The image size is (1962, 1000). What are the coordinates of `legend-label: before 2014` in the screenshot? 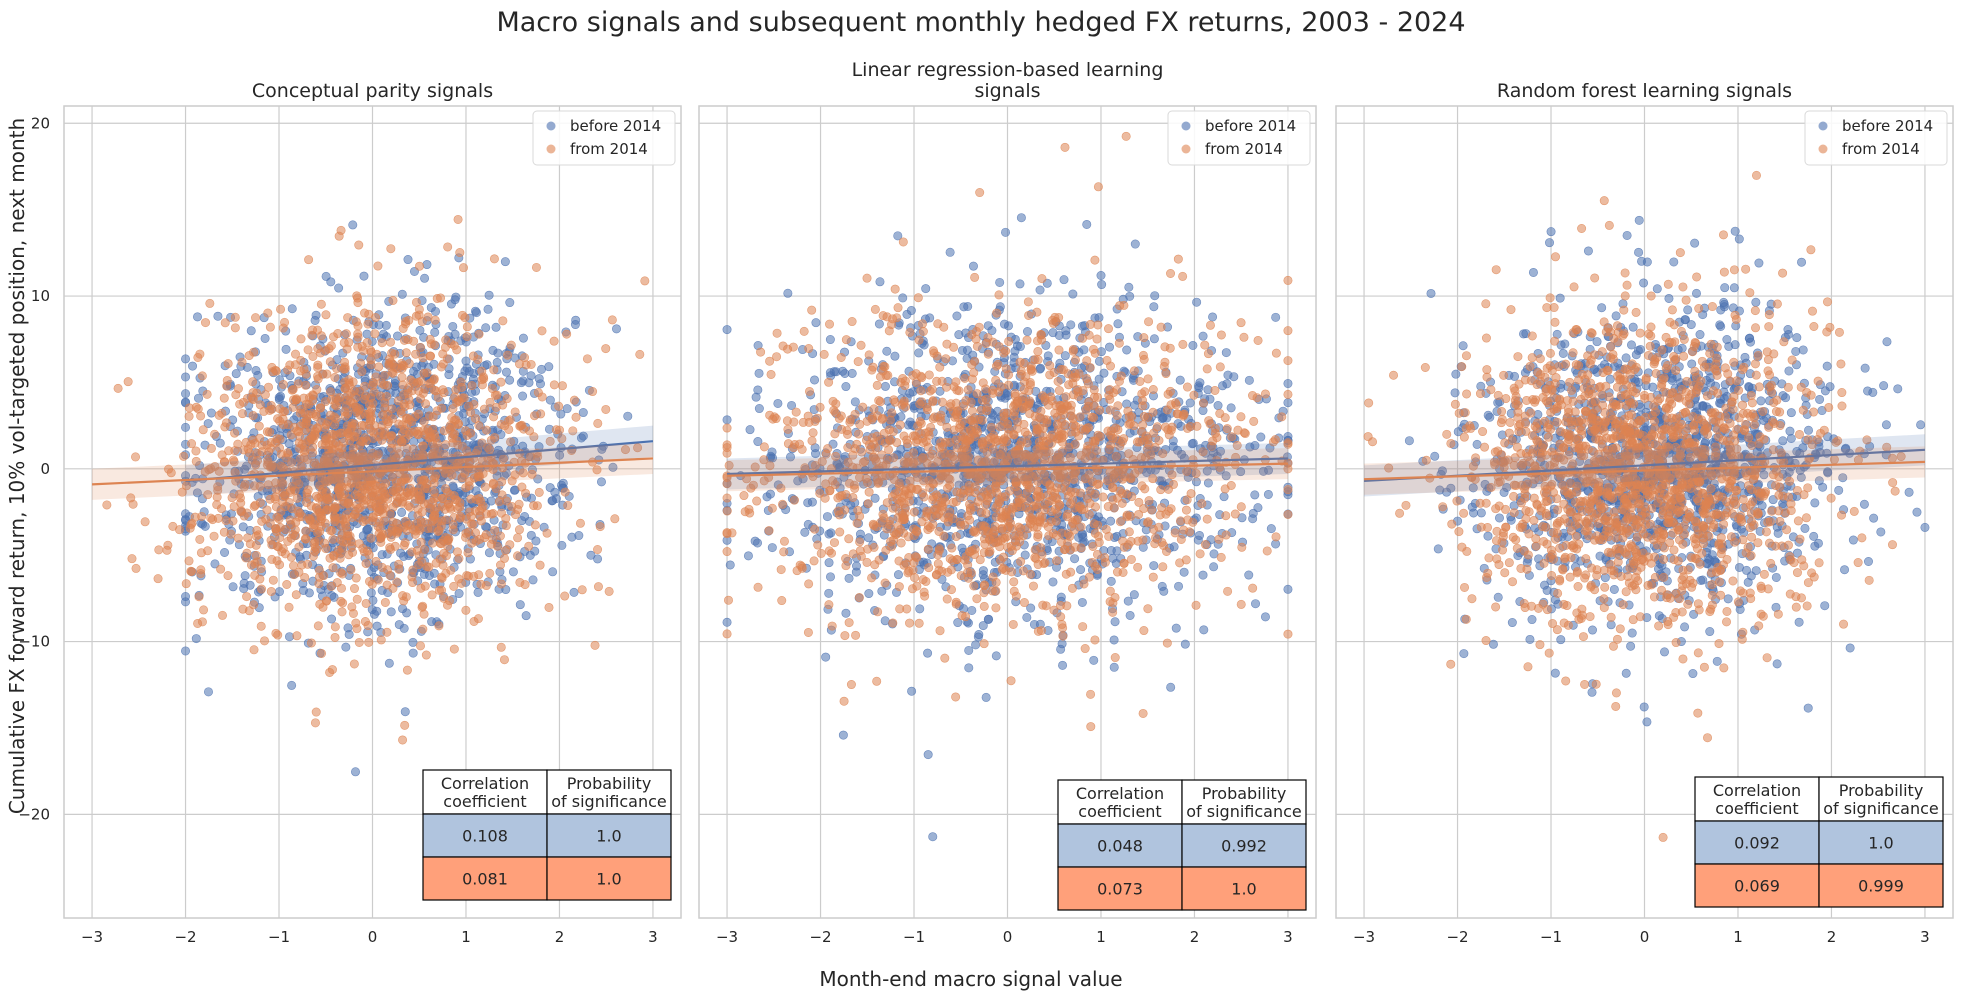 It's located at (615, 126).